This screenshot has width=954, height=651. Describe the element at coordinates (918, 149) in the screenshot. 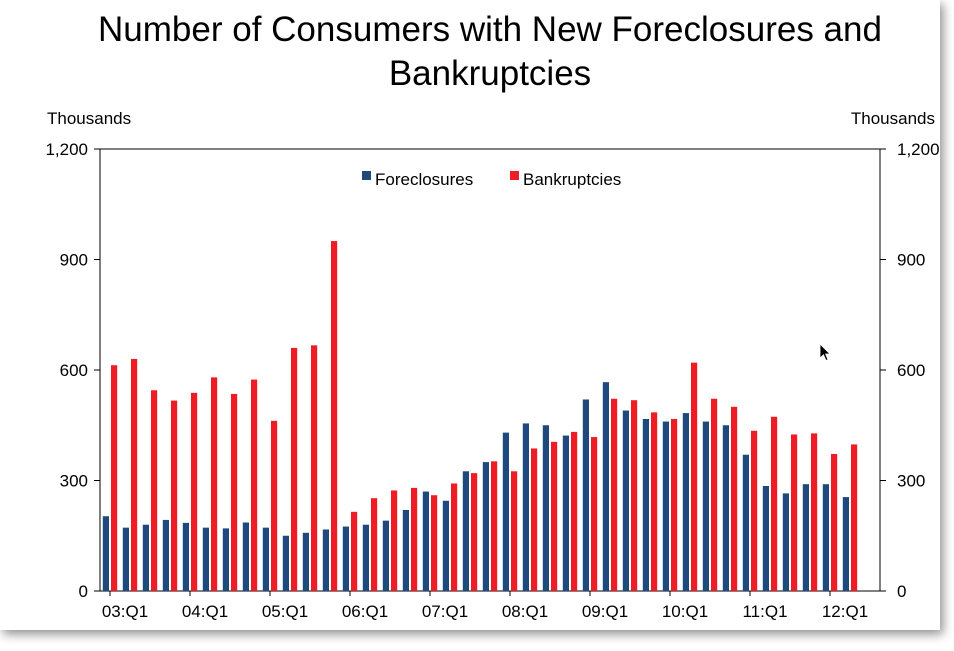

I see `y-tick-label-right: 1,200` at that location.